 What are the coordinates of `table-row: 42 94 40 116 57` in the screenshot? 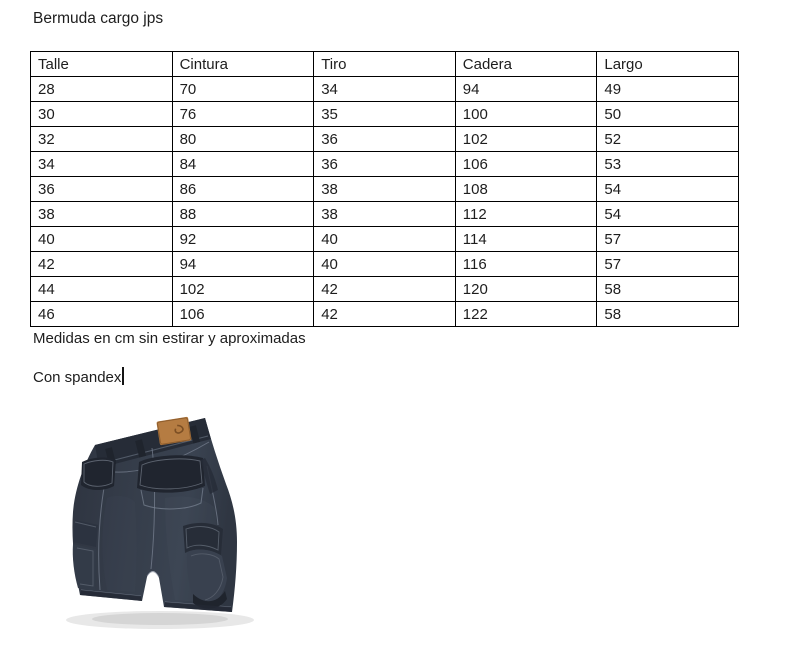 It's located at (384, 264).